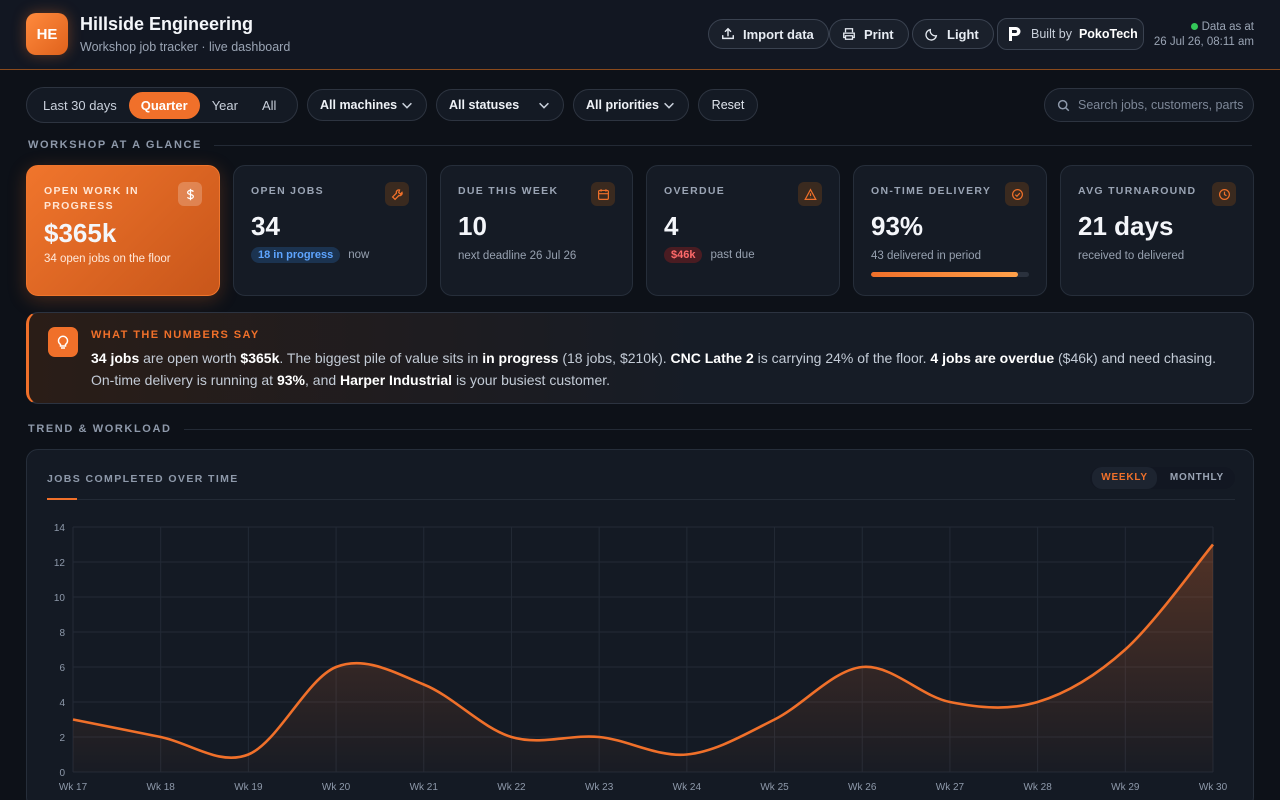 Image resolution: width=1280 pixels, height=800 pixels. I want to click on machine-filter-value: All machines, so click(359, 105).